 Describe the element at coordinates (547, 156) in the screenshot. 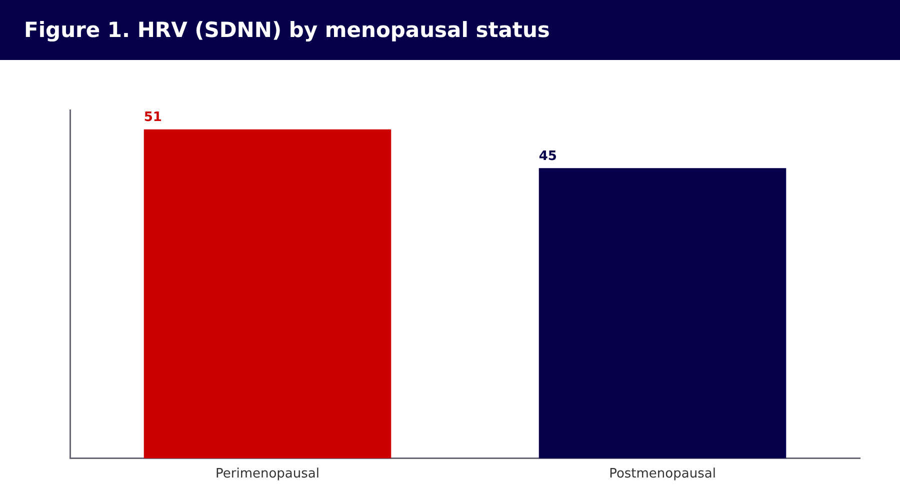

I see `data-label: 45` at that location.